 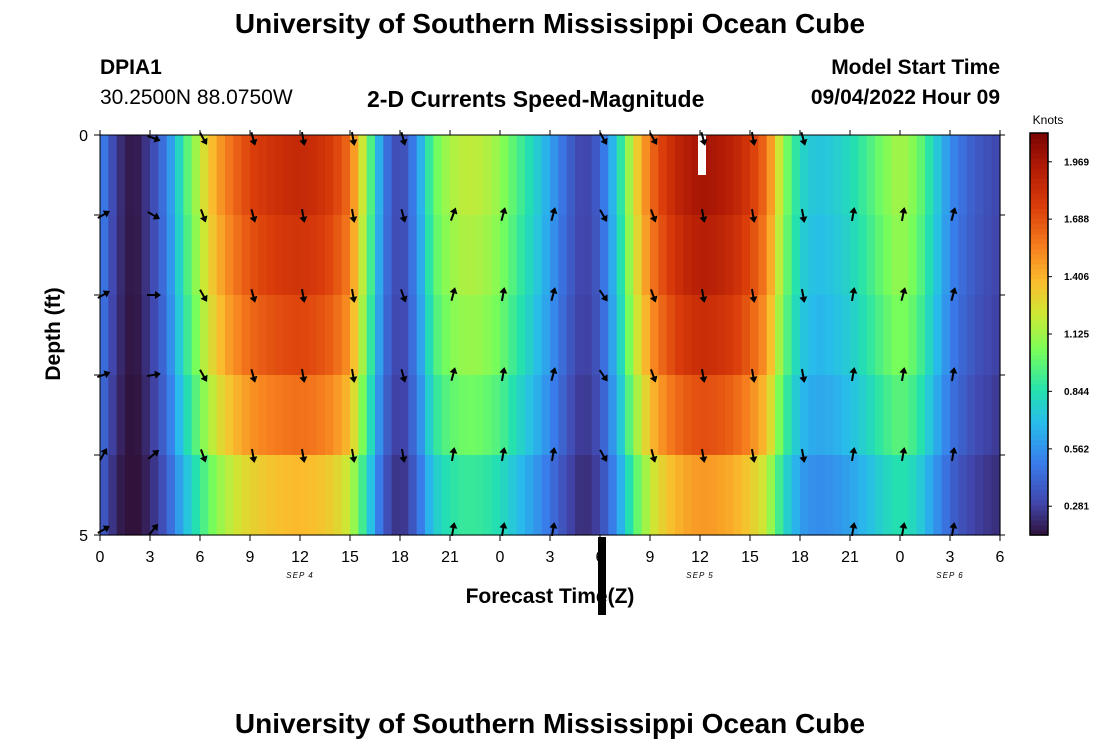 I want to click on masked-cell, so click(x=702, y=155).